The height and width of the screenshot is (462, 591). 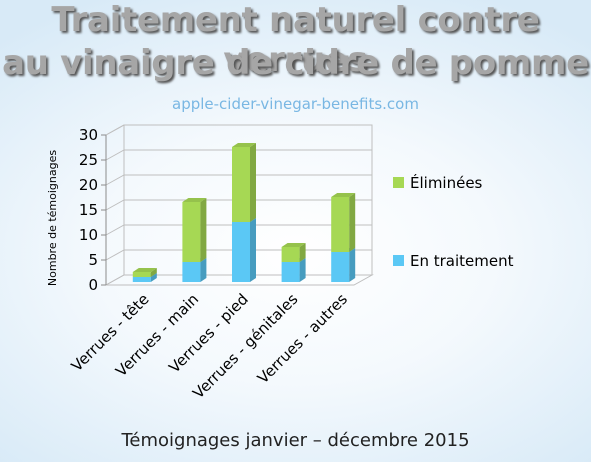 I want to click on y-tick-label: 10, so click(x=88, y=235).